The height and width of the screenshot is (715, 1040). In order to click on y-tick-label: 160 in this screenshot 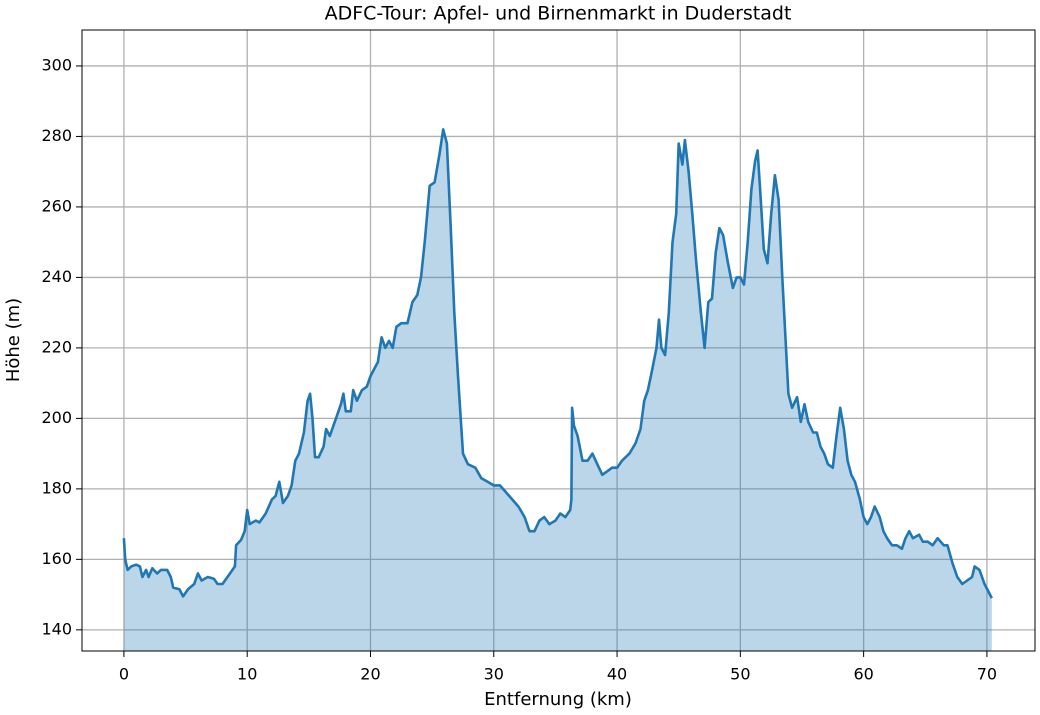, I will do `click(56, 558)`.